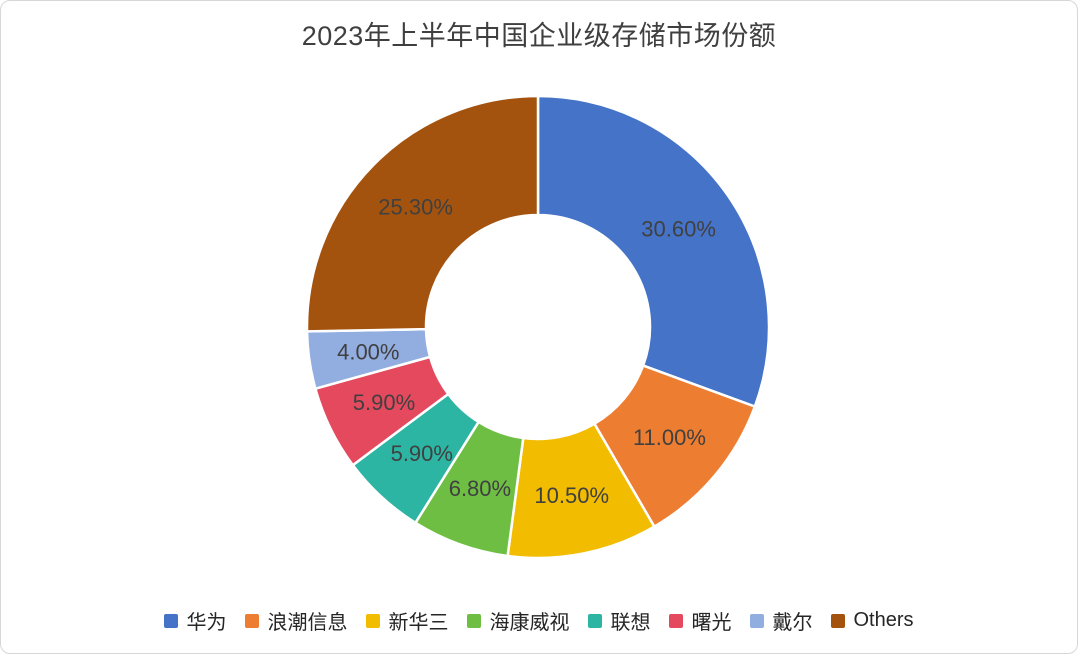 The width and height of the screenshot is (1080, 656). What do you see at coordinates (838, 620) in the screenshot?
I see `legend-swatch-Others` at bounding box center [838, 620].